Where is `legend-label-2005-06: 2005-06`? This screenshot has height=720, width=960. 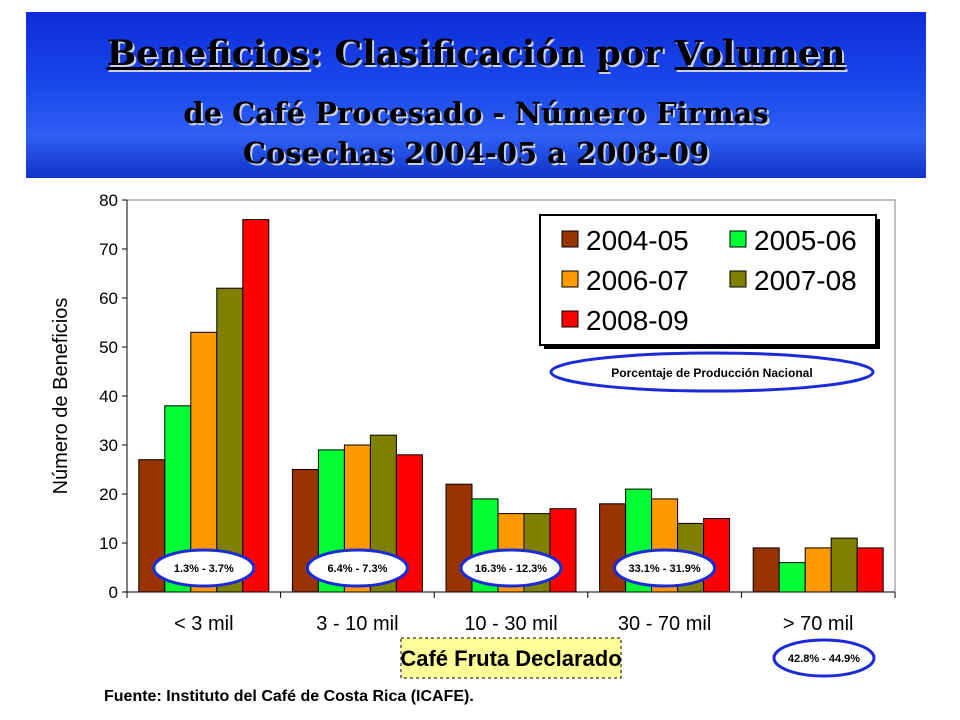 legend-label-2005-06: 2005-06 is located at coordinates (805, 240).